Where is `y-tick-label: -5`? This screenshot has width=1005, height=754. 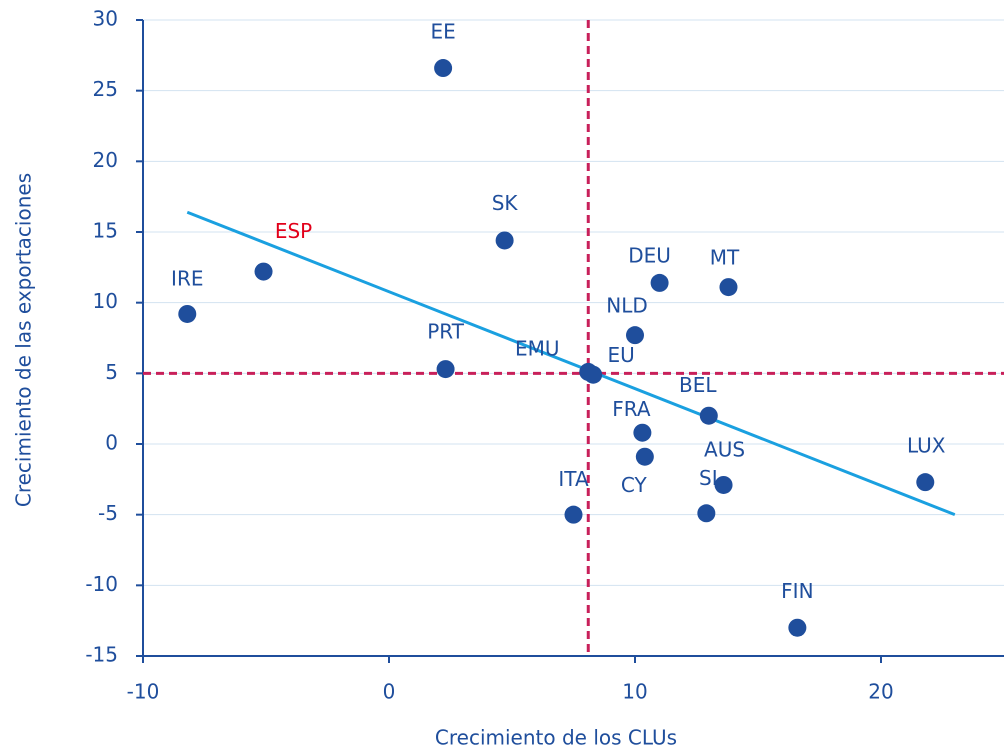 y-tick-label: -5 is located at coordinates (108, 513).